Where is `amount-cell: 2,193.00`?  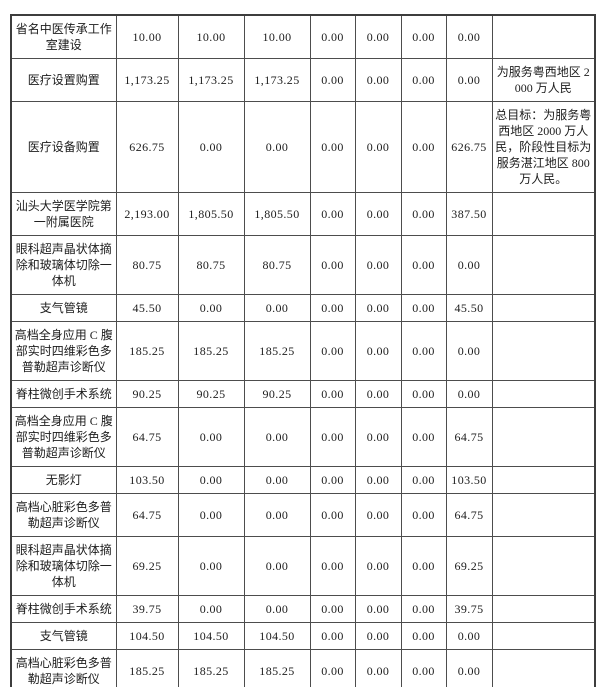 amount-cell: 2,193.00 is located at coordinates (147, 214).